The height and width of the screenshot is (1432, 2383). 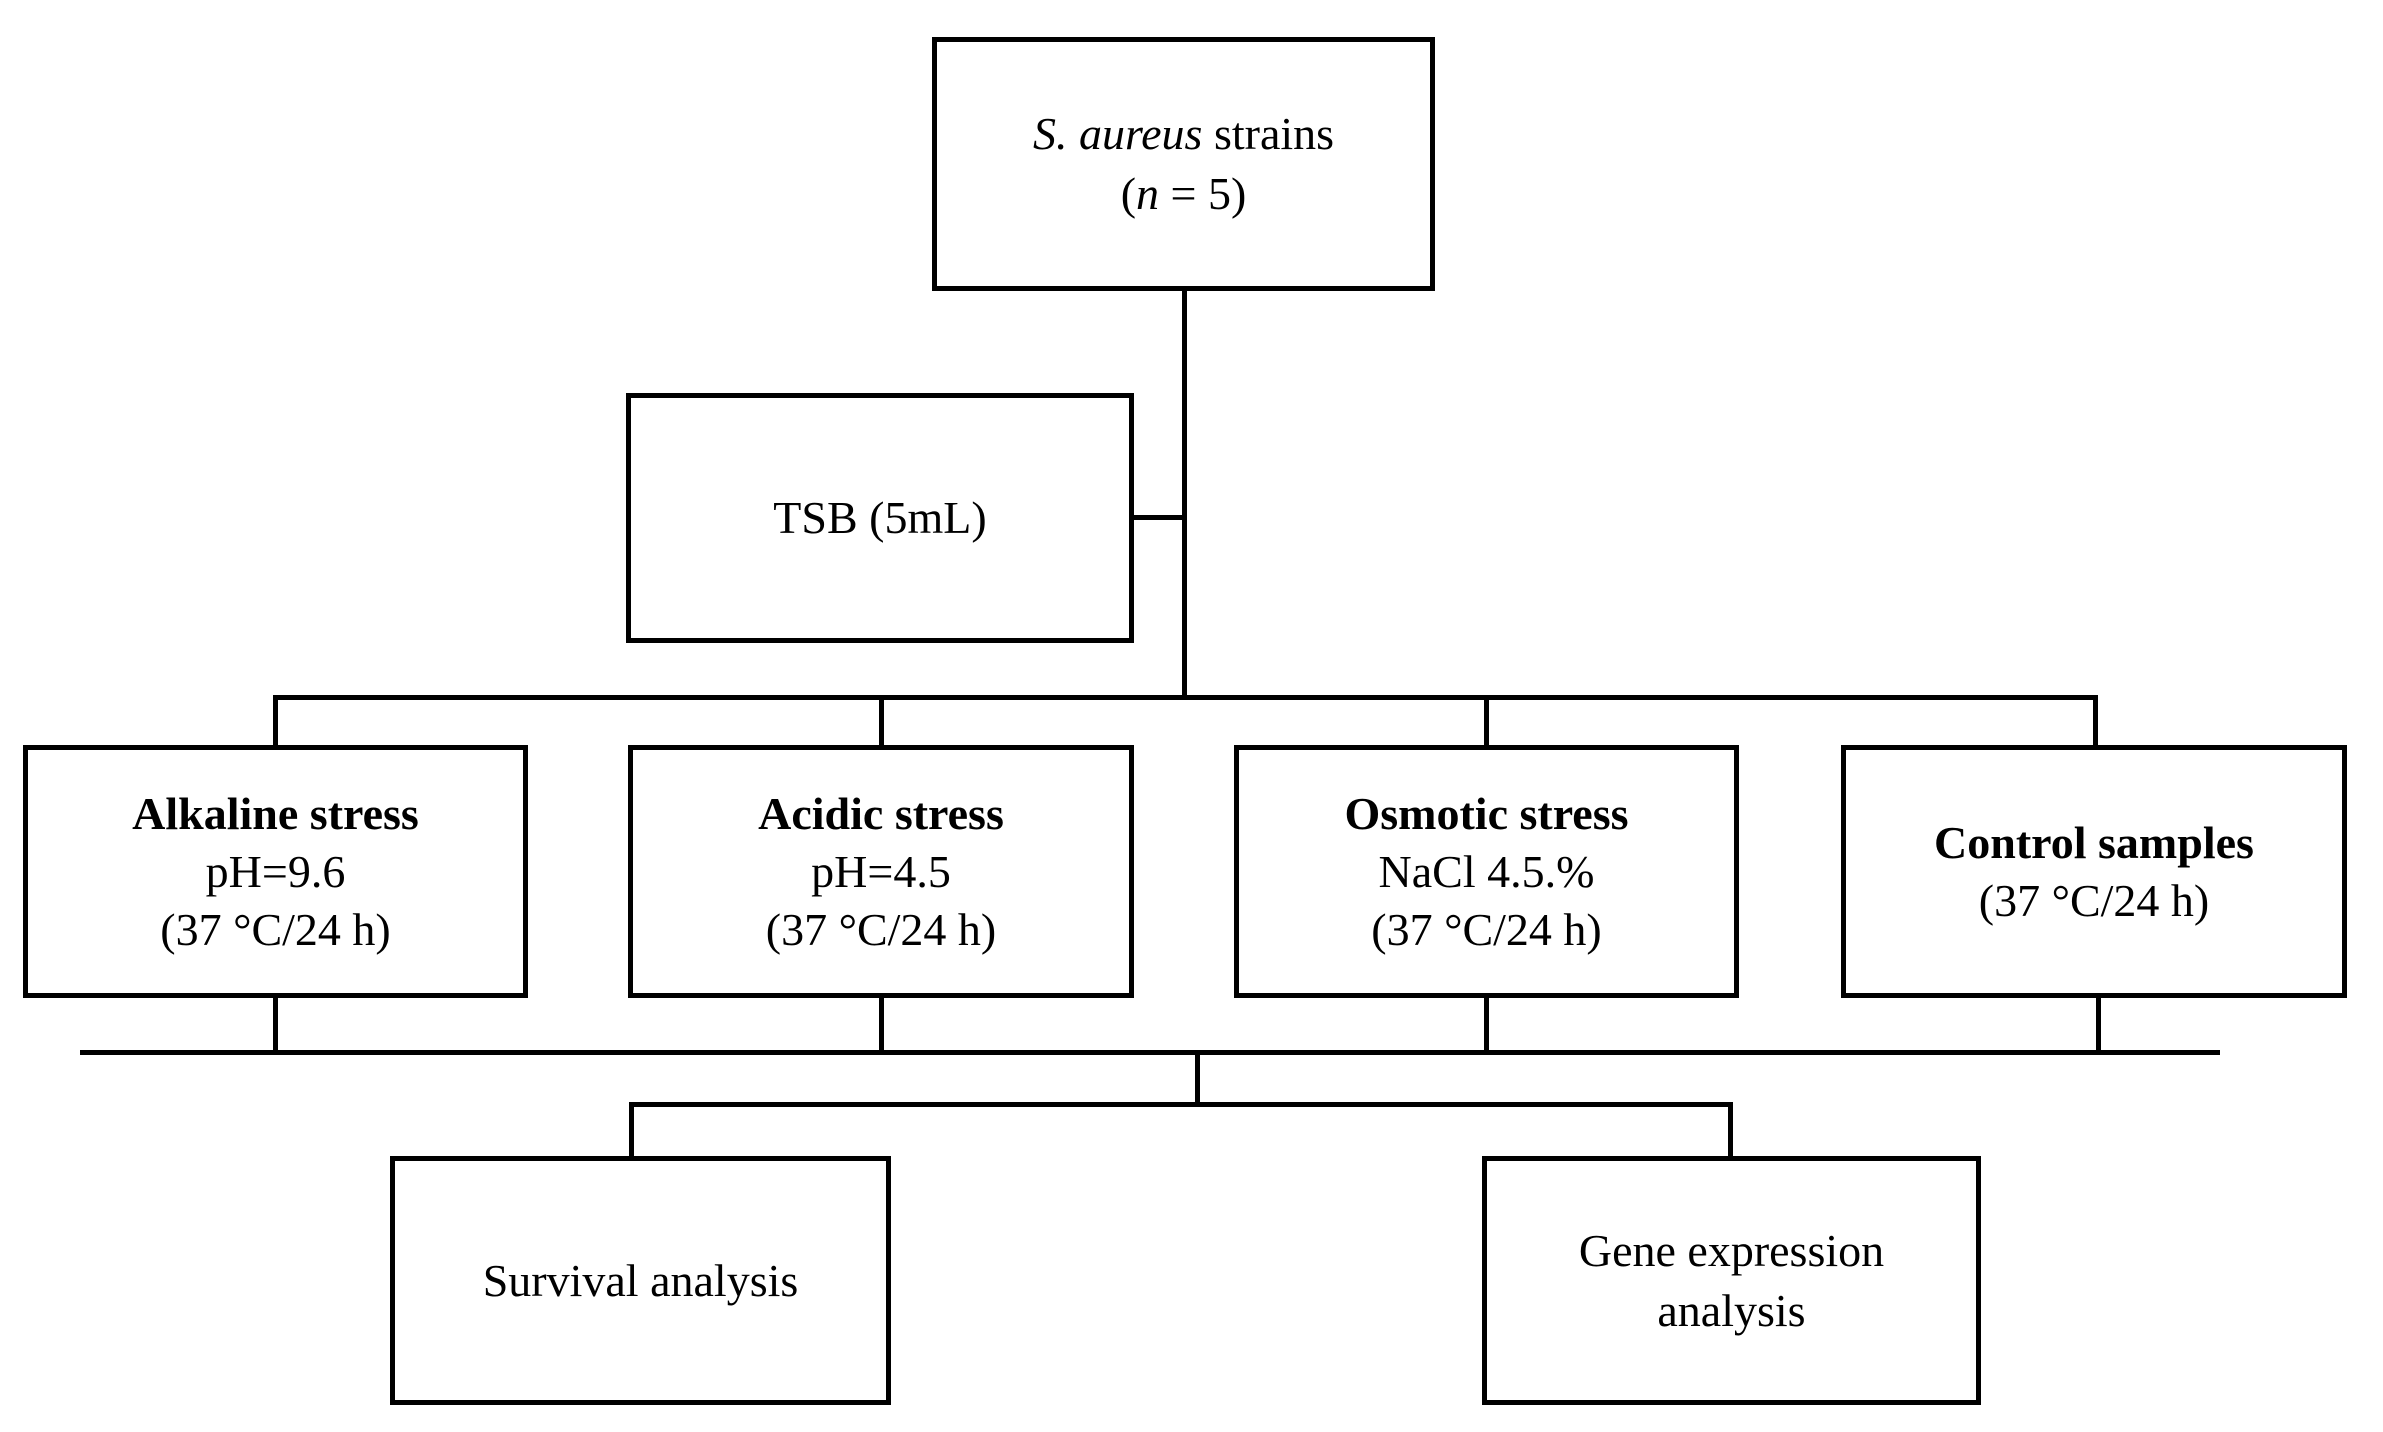 What do you see at coordinates (1197, 1076) in the screenshot?
I see `connector-middle-link` at bounding box center [1197, 1076].